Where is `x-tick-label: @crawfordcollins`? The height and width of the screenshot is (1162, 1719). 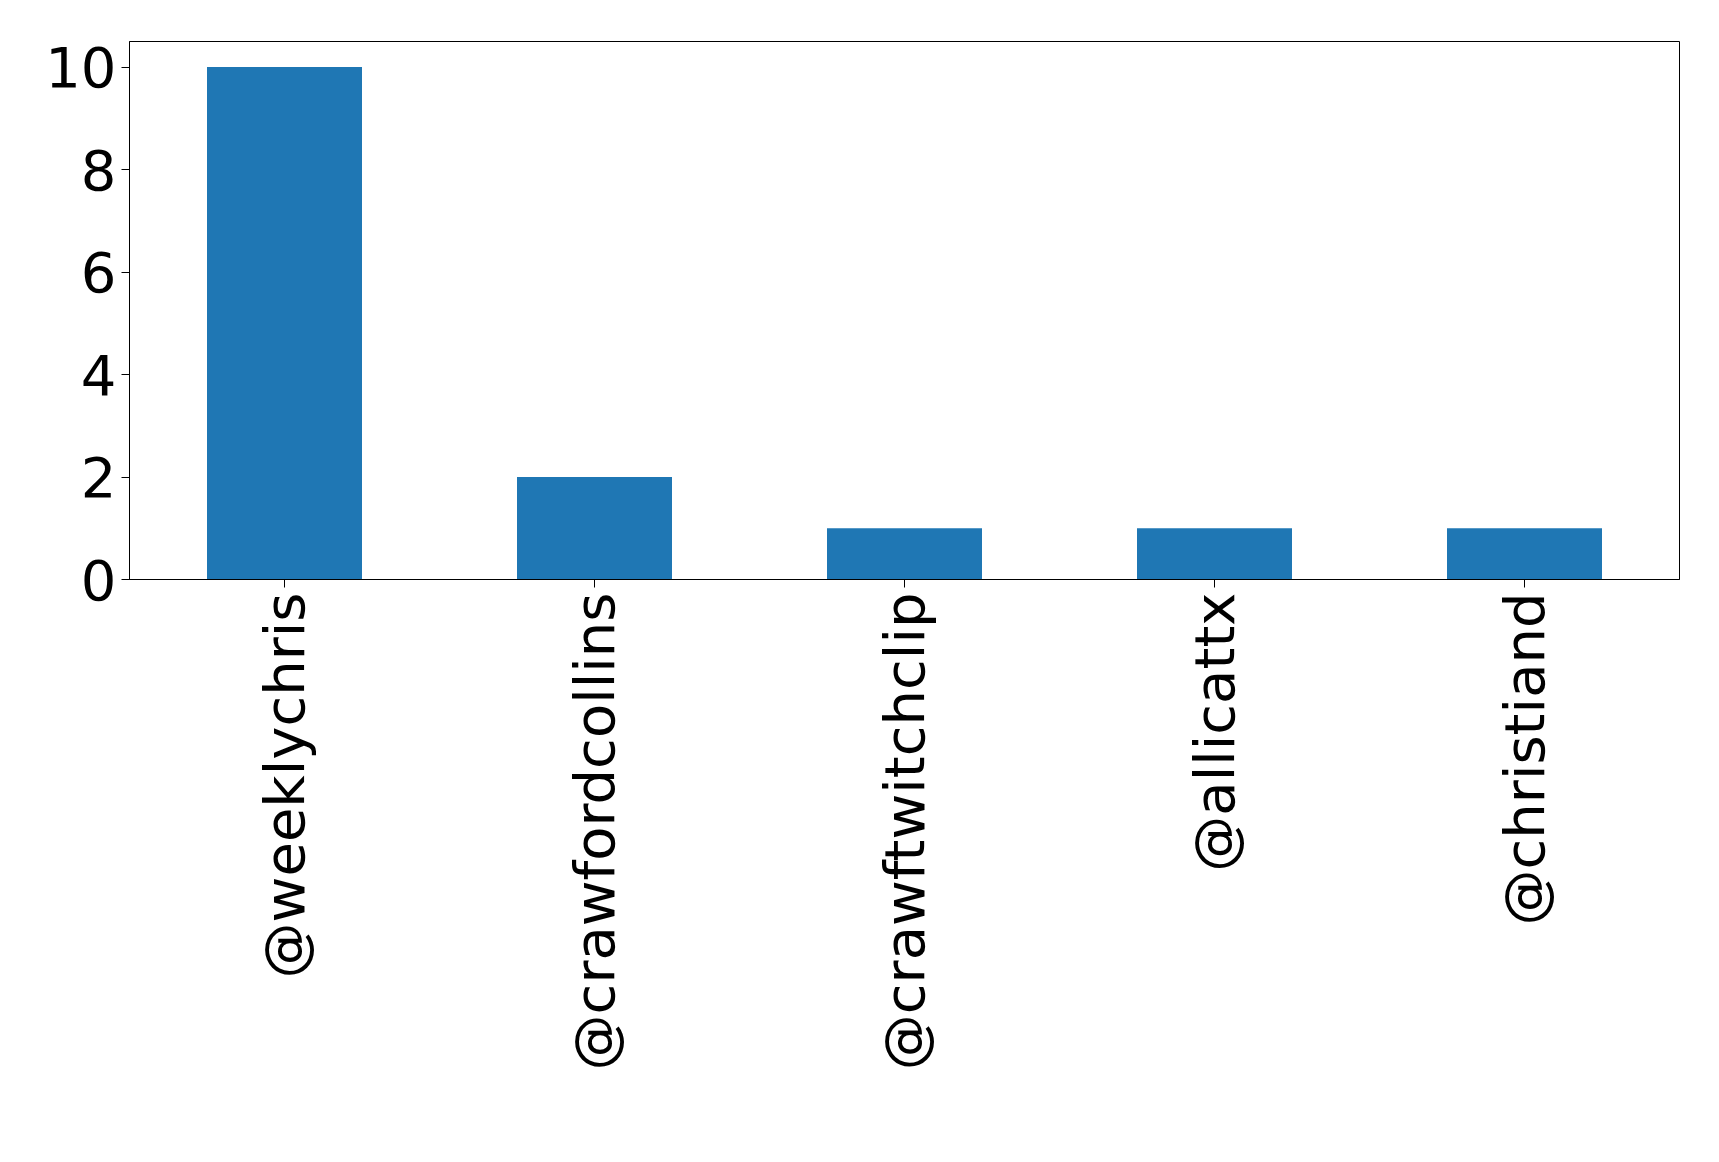 x-tick-label: @crawfordcollins is located at coordinates (594, 831).